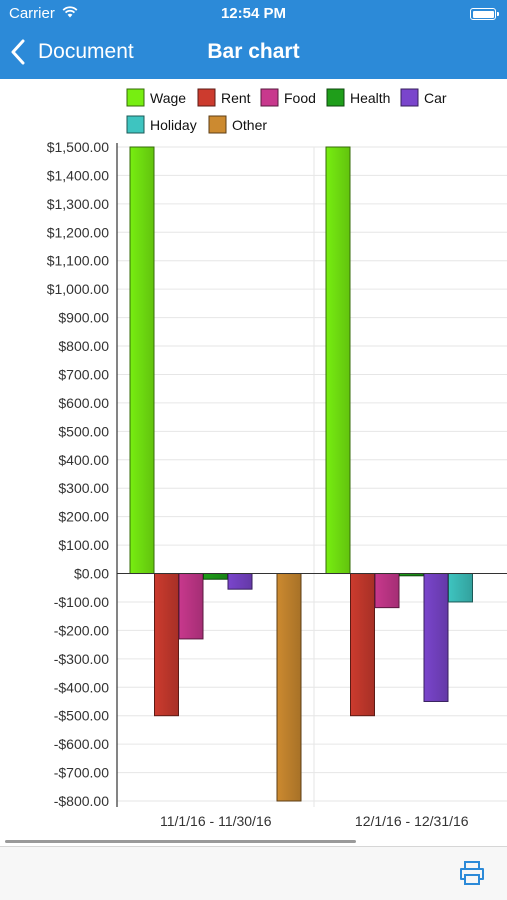  I want to click on y-tick-label: $900.00, so click(83, 318).